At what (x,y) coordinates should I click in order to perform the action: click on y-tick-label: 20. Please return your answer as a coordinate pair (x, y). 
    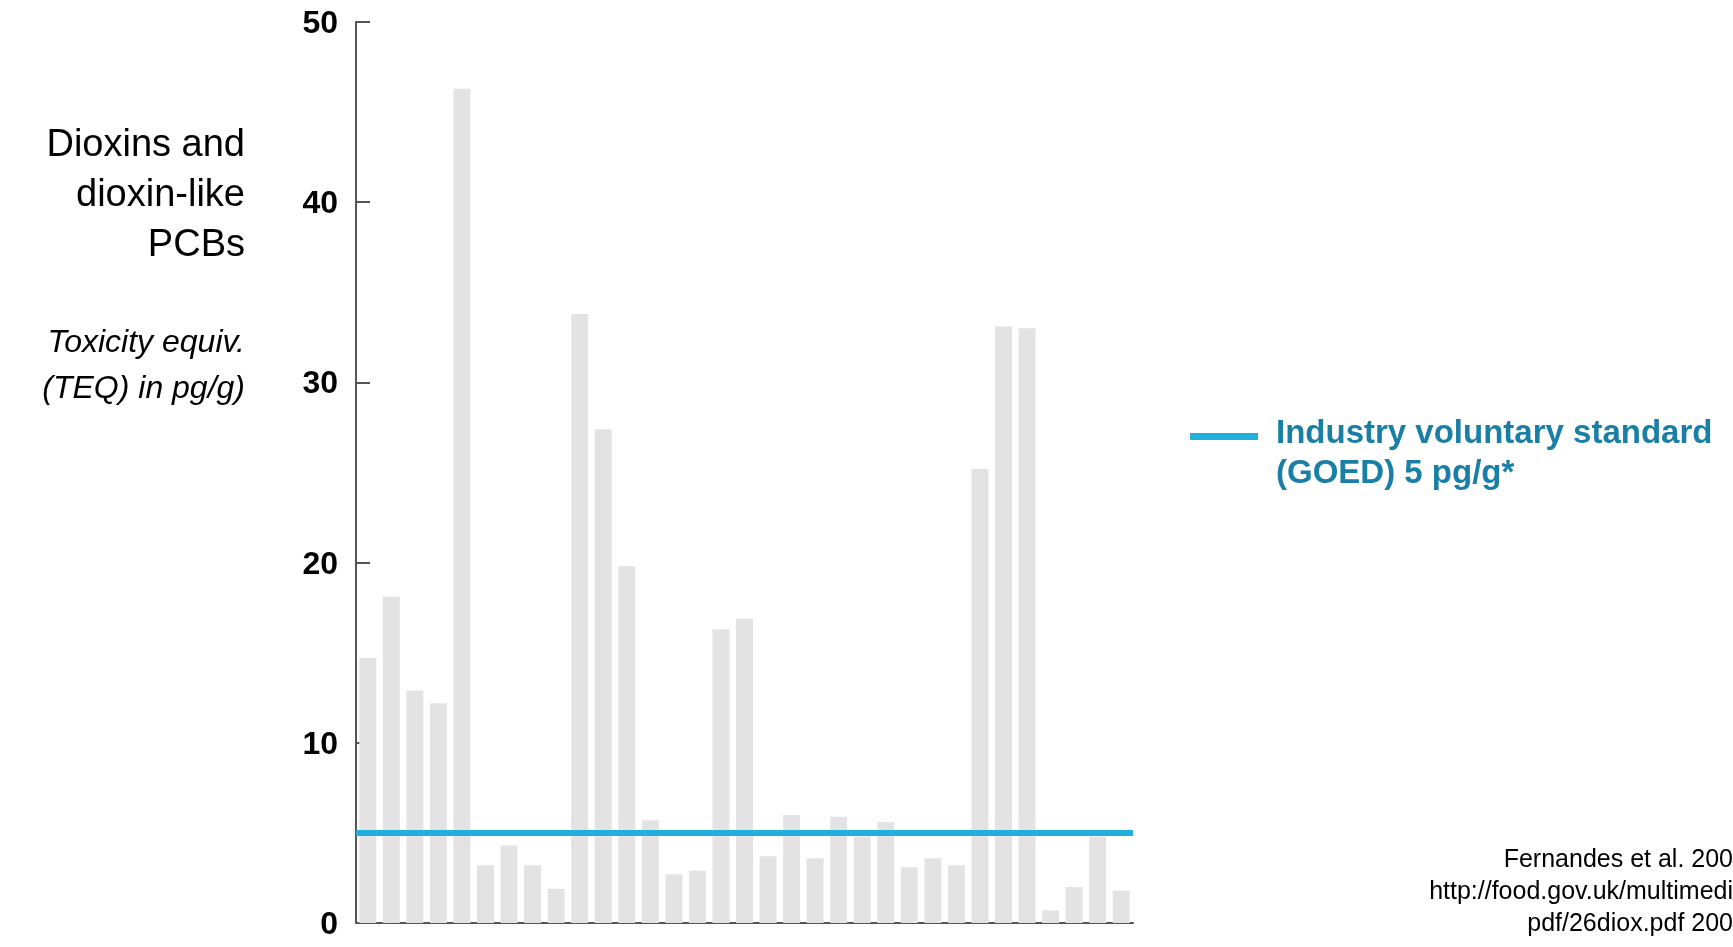
    Looking at the image, I should click on (320, 562).